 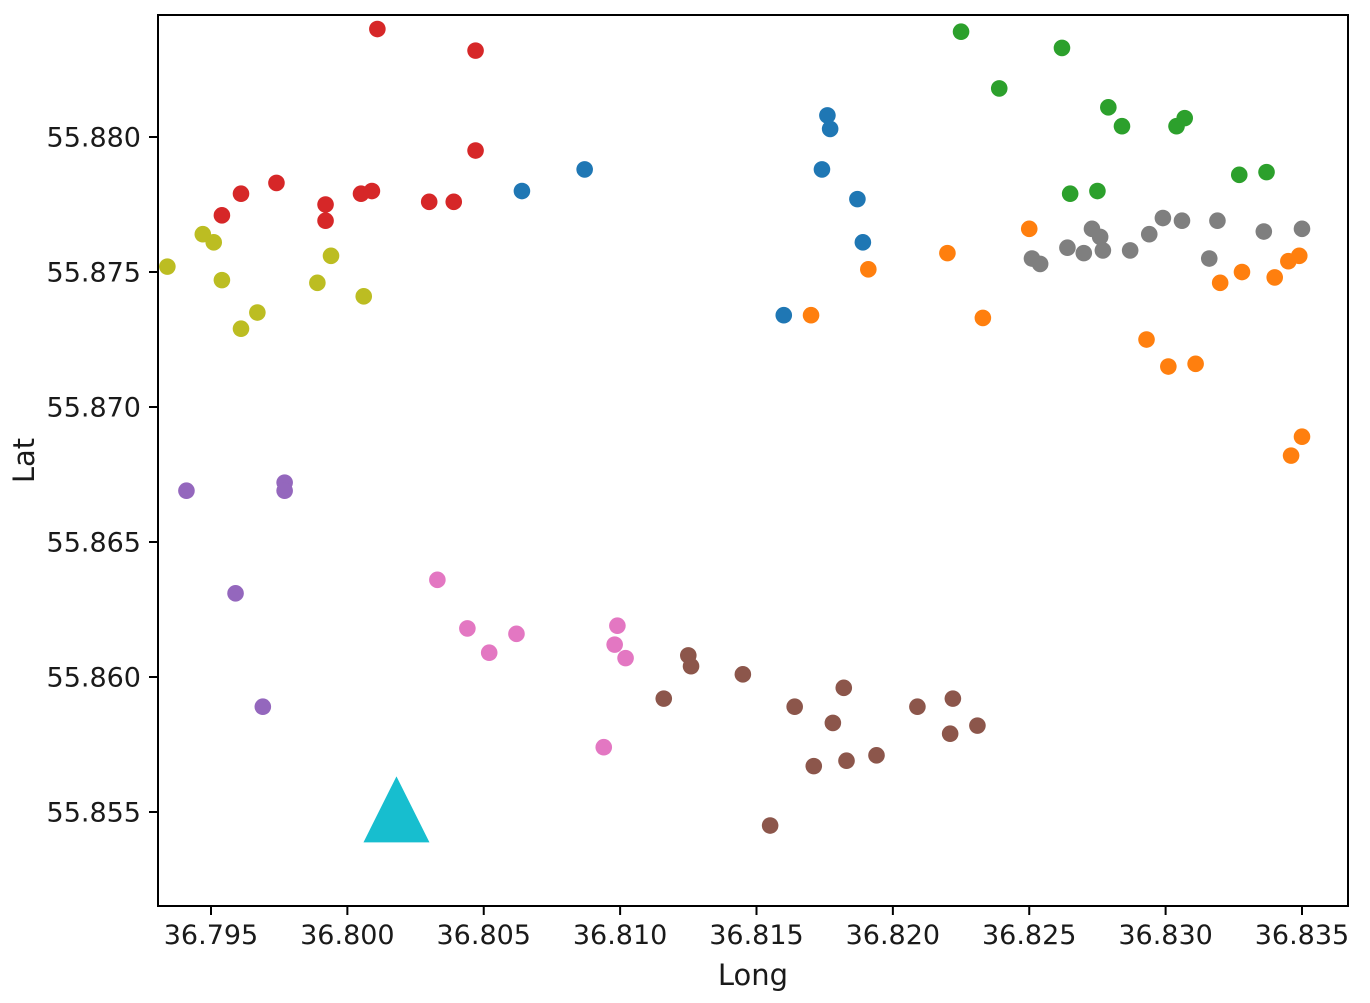 What do you see at coordinates (94, 543) in the screenshot?
I see `y-tick-label: 55.865` at bounding box center [94, 543].